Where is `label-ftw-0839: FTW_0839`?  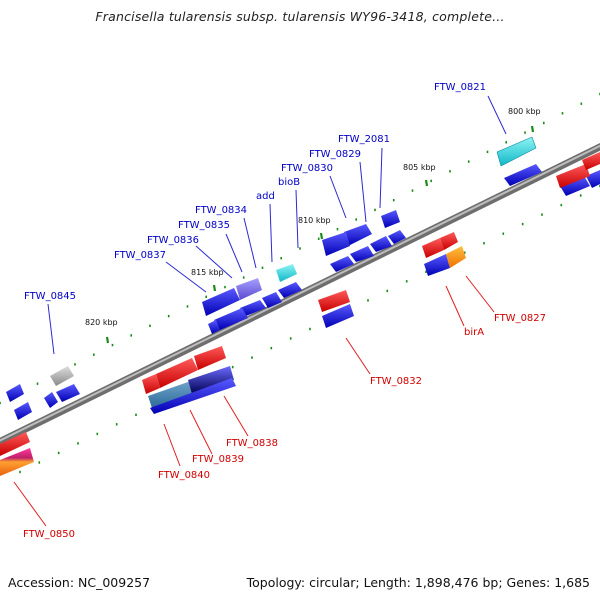 label-ftw-0839: FTW_0839 is located at coordinates (218, 459).